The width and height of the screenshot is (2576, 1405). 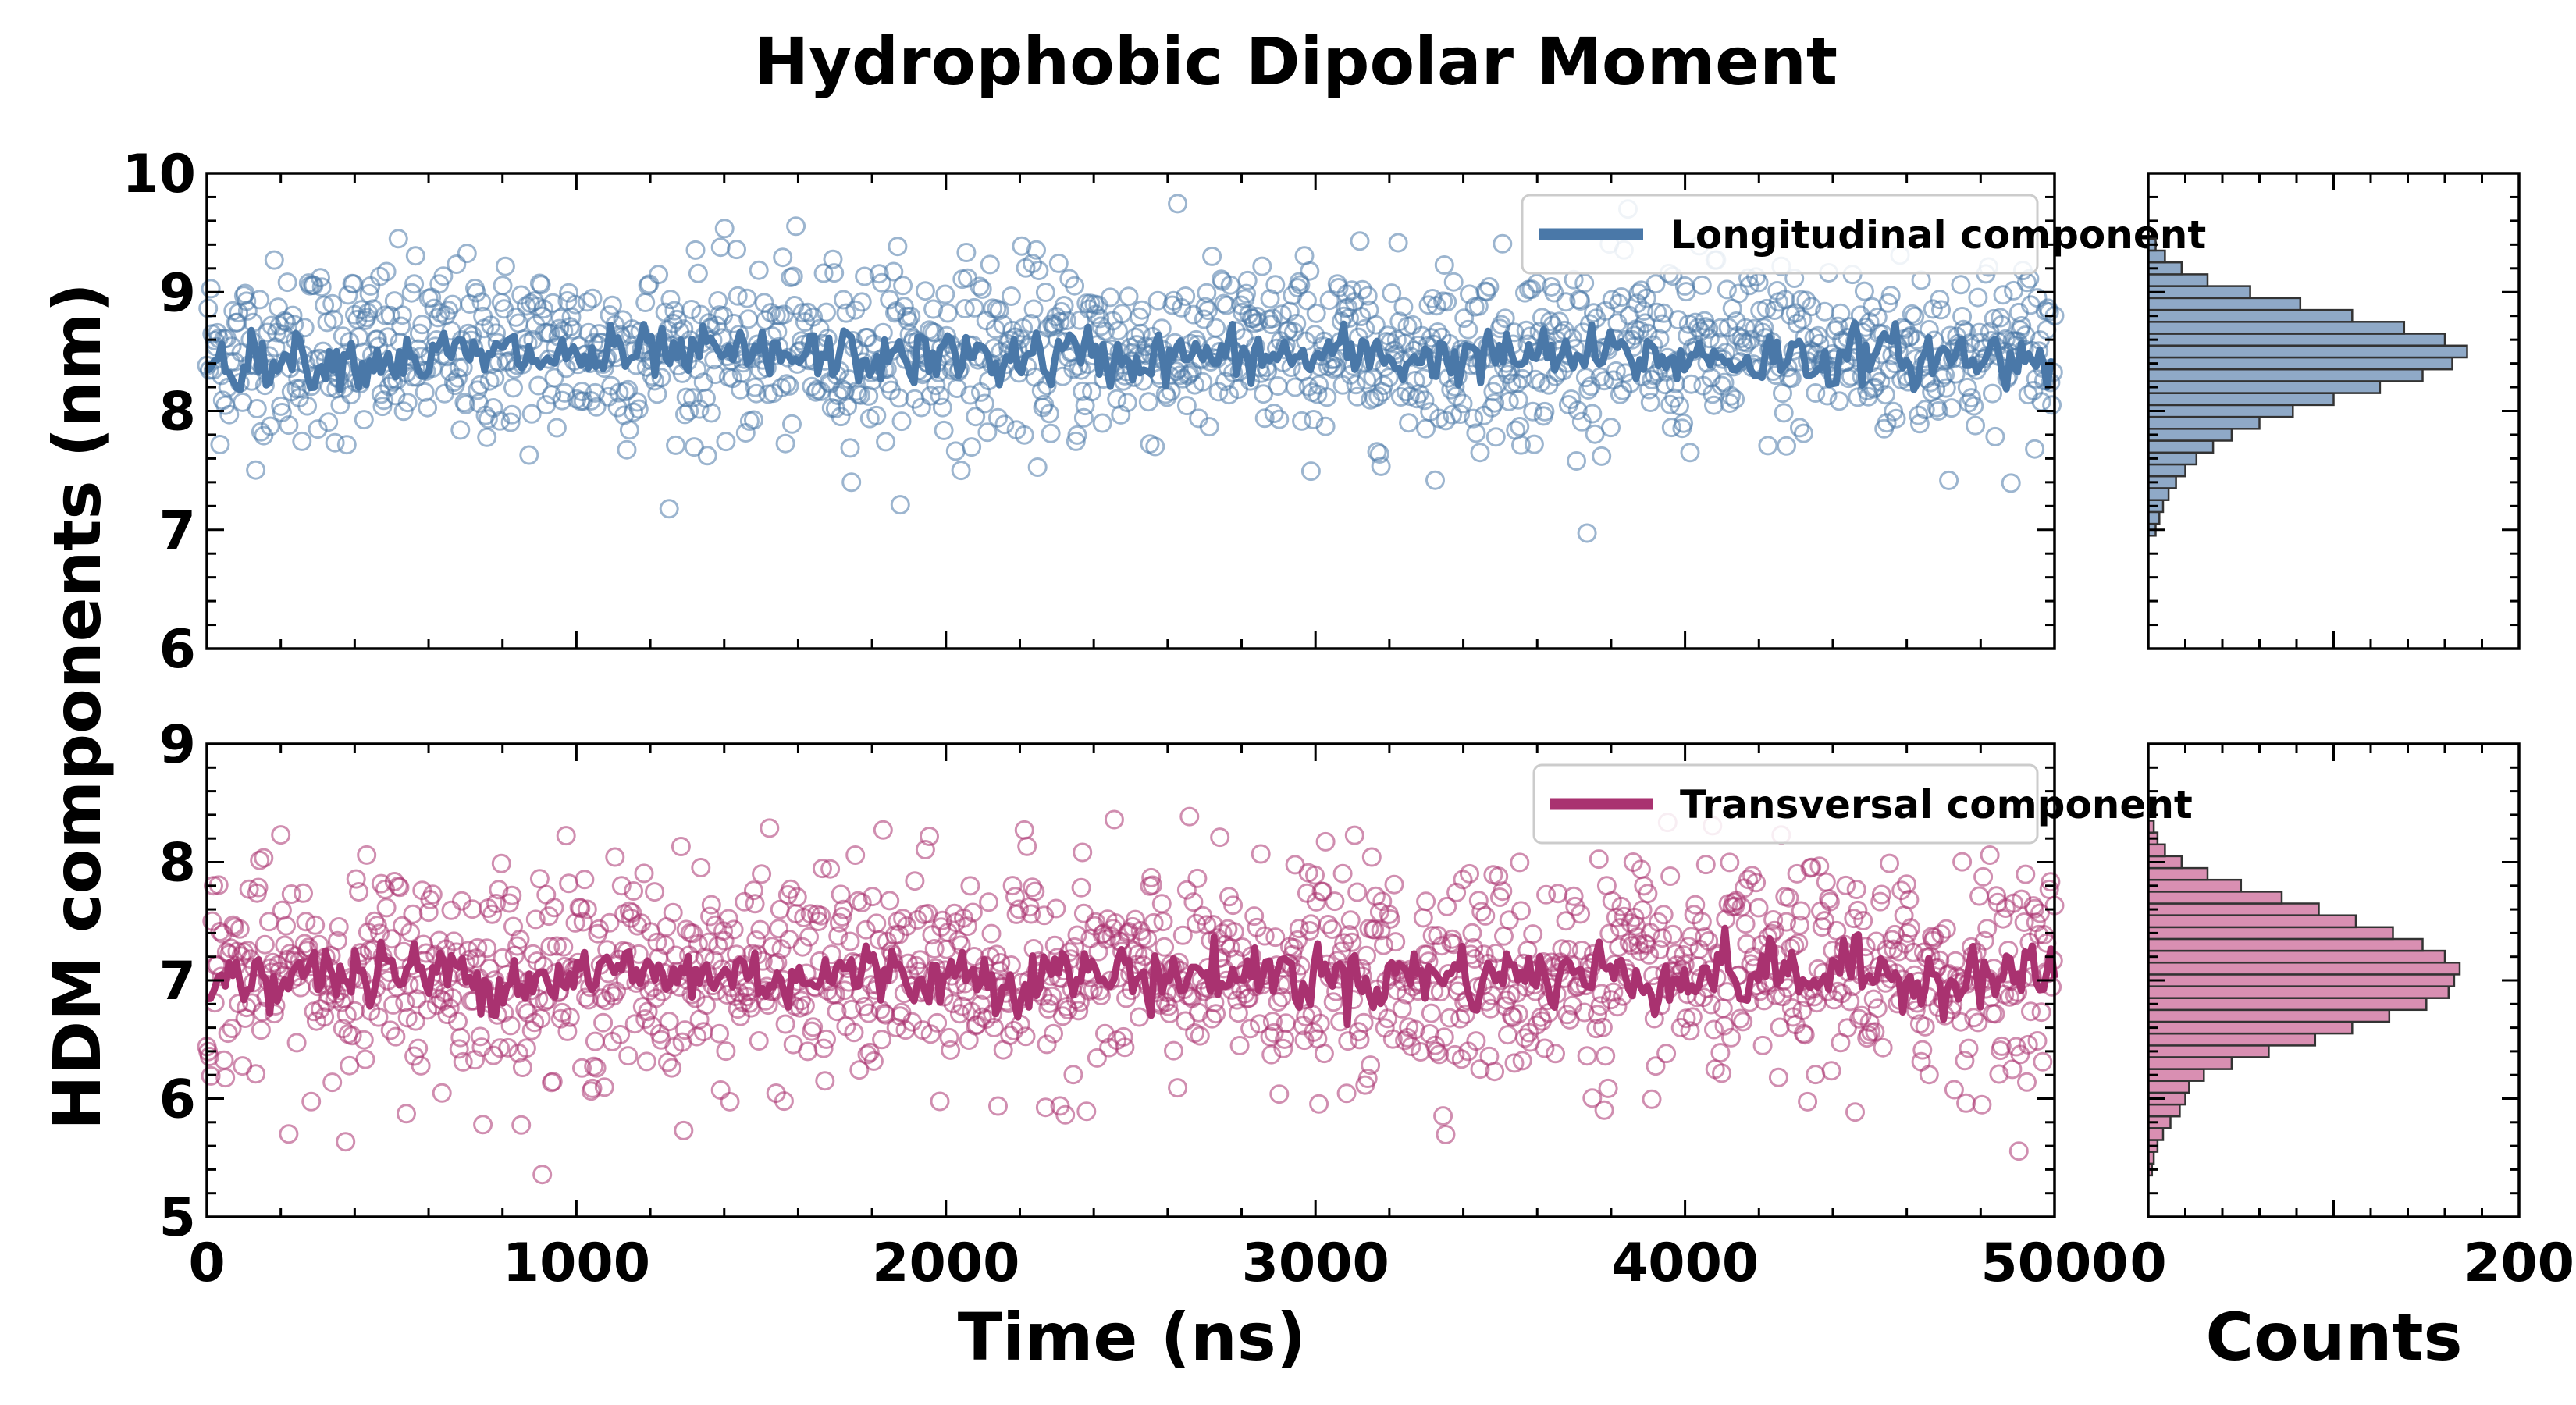 I want to click on bottom-histogram-panel: 0 200, so click(x=2351, y=1018).